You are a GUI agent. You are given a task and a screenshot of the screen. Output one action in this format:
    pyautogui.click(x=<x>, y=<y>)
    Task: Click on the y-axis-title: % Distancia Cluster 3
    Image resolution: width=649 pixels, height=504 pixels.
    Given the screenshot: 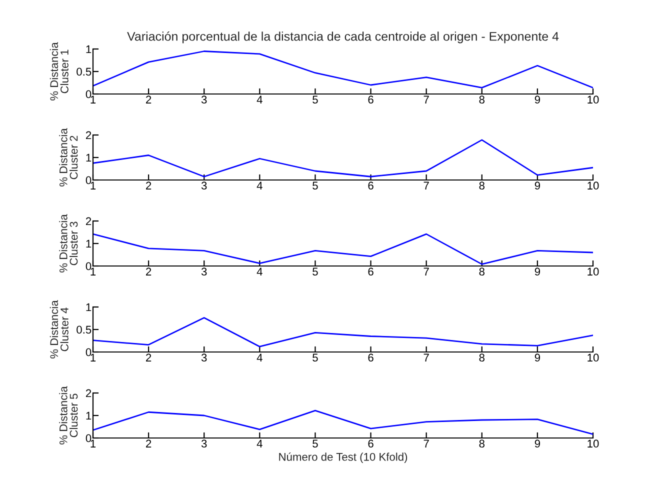 What is the action you would take?
    pyautogui.click(x=68, y=243)
    